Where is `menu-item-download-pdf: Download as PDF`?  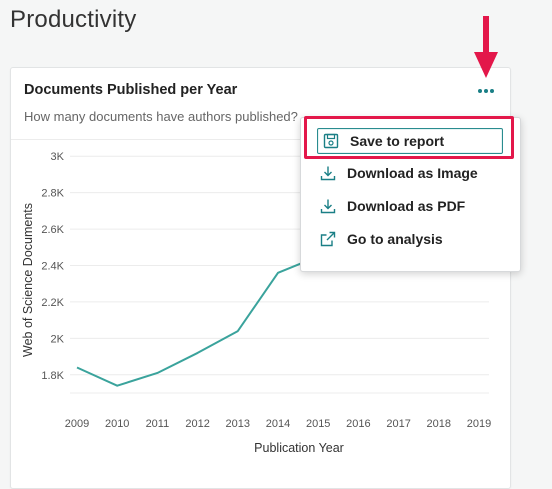
menu-item-download-pdf: Download as PDF is located at coordinates (392, 206).